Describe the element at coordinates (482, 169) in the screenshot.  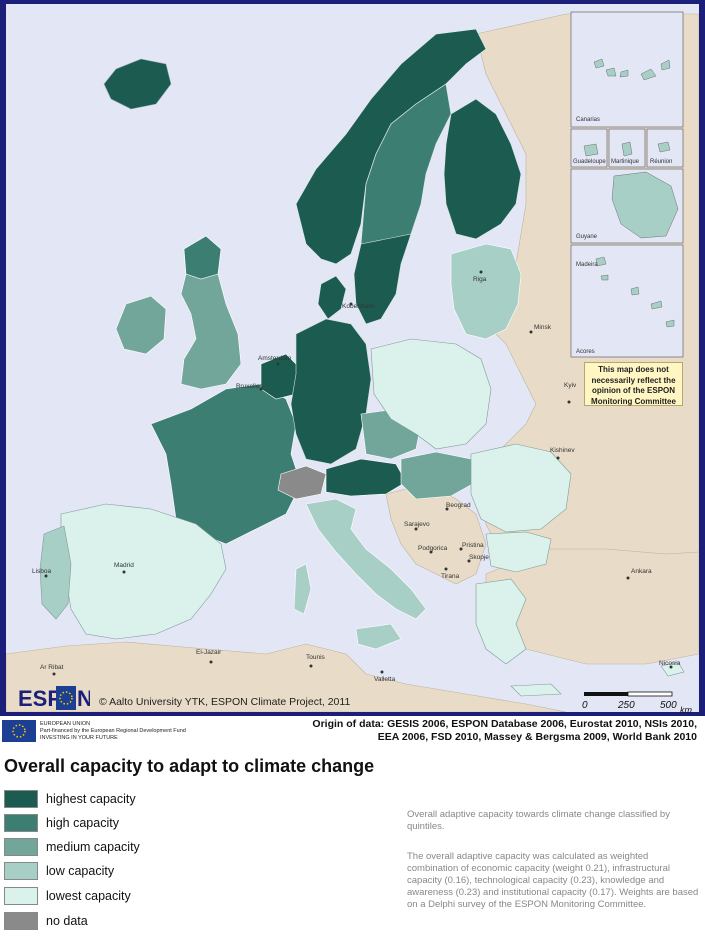
I see `finland` at that location.